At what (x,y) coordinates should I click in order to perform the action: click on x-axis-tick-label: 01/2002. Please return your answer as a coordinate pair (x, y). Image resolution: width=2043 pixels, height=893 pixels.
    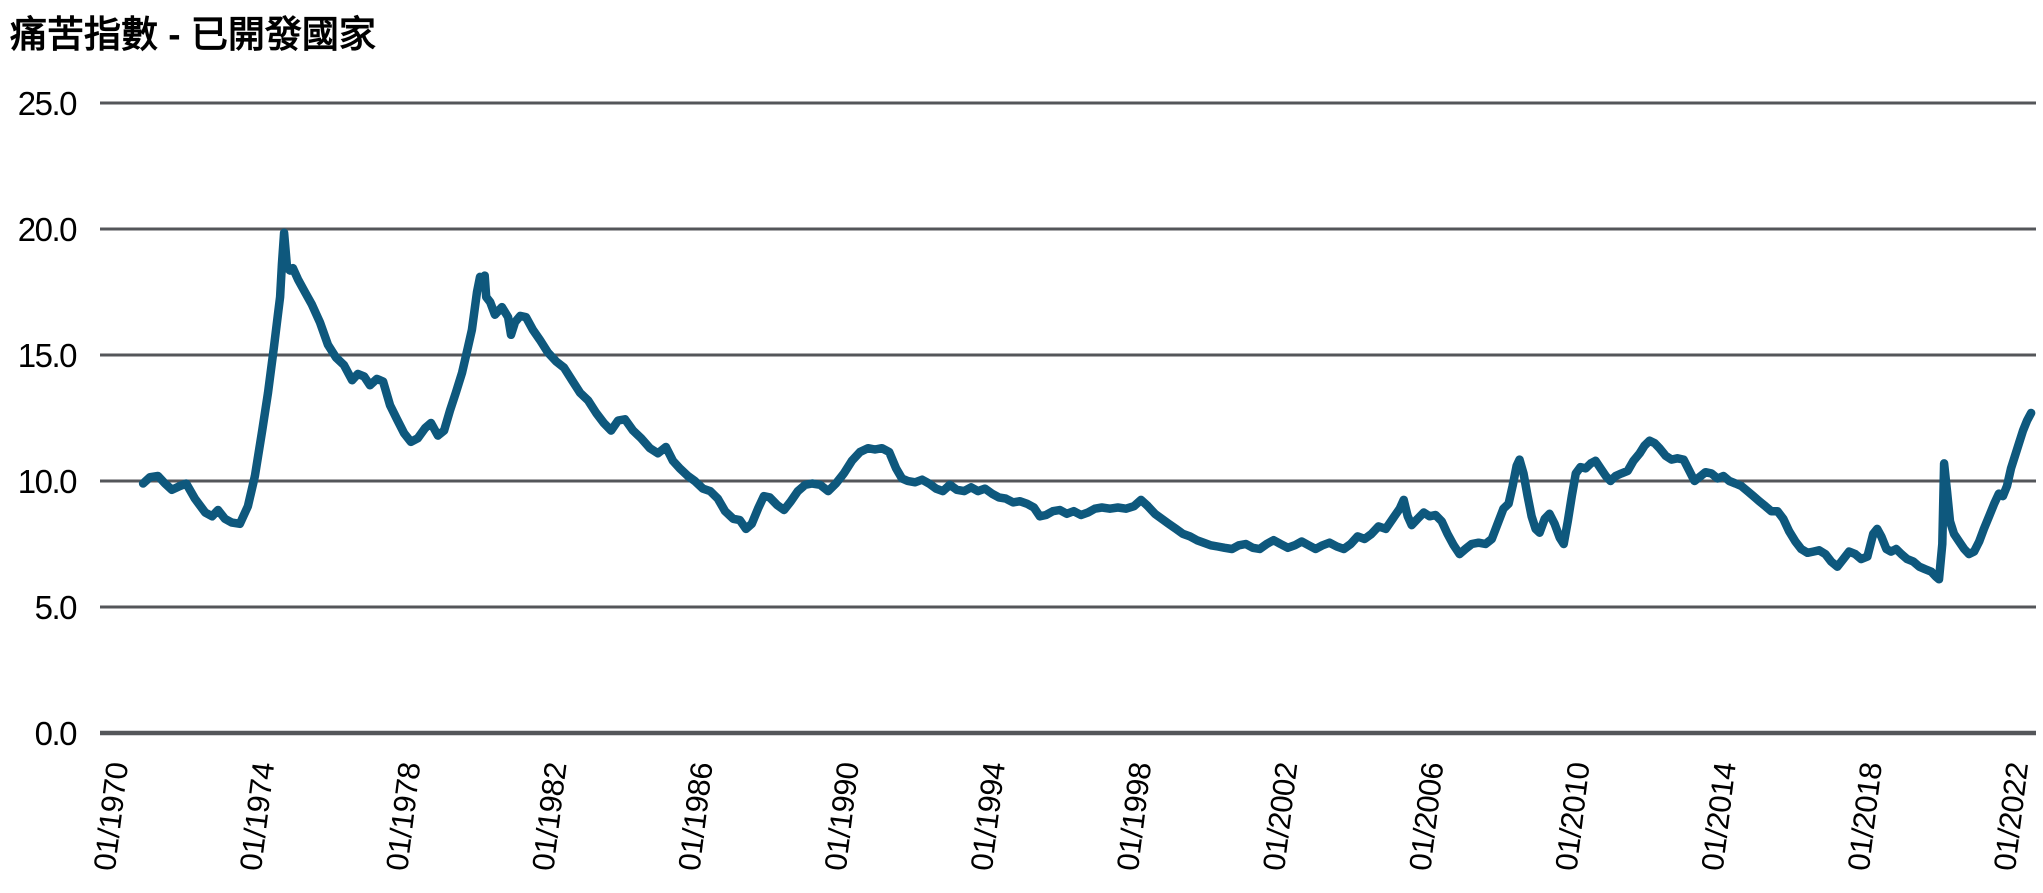
    Looking at the image, I should click on (1280, 817).